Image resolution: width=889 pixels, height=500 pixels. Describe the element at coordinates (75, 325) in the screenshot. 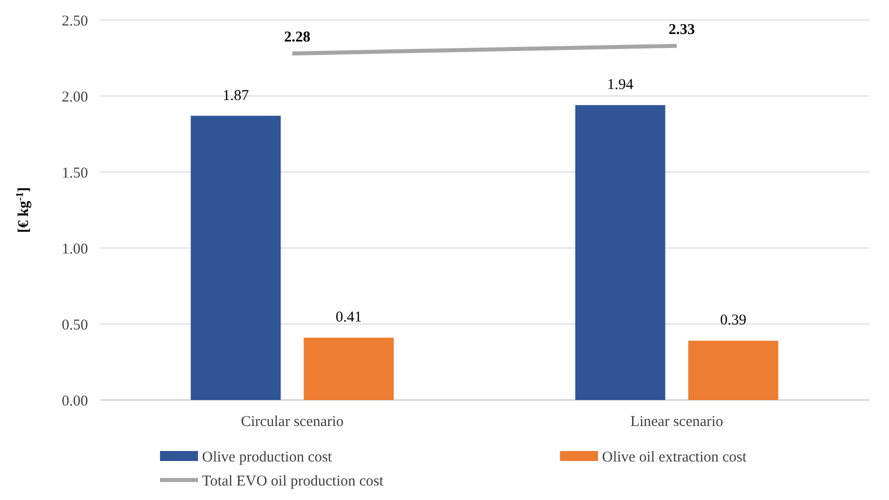

I see `y-tick-label: 0.50` at that location.